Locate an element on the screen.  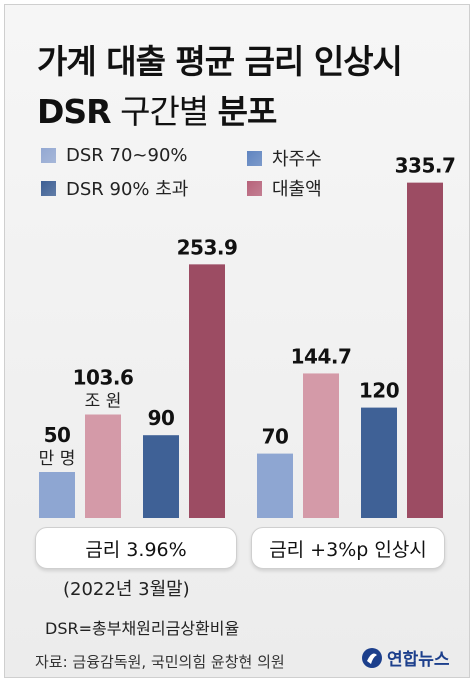
date-note: (2022년 3월말) is located at coordinates (126, 589).